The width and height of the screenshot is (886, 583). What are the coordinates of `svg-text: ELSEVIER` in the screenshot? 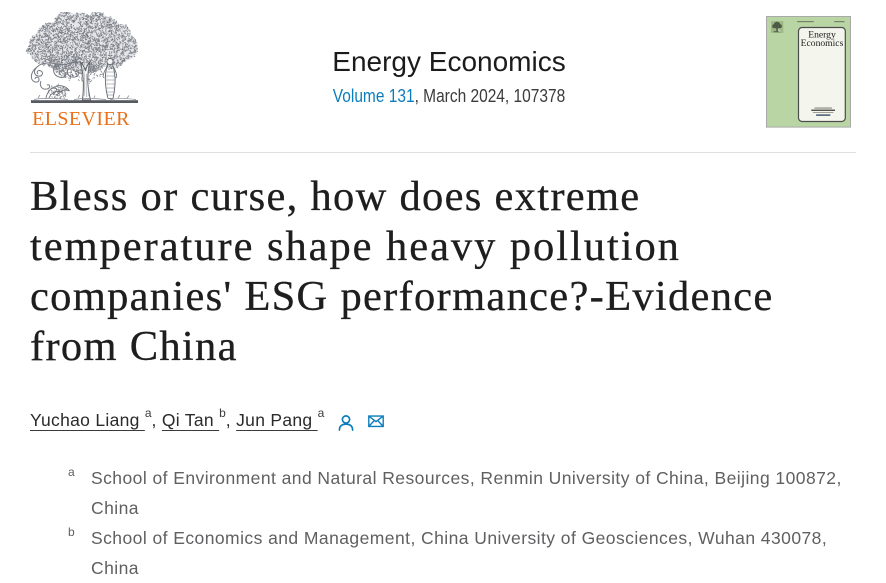 It's located at (81, 119).